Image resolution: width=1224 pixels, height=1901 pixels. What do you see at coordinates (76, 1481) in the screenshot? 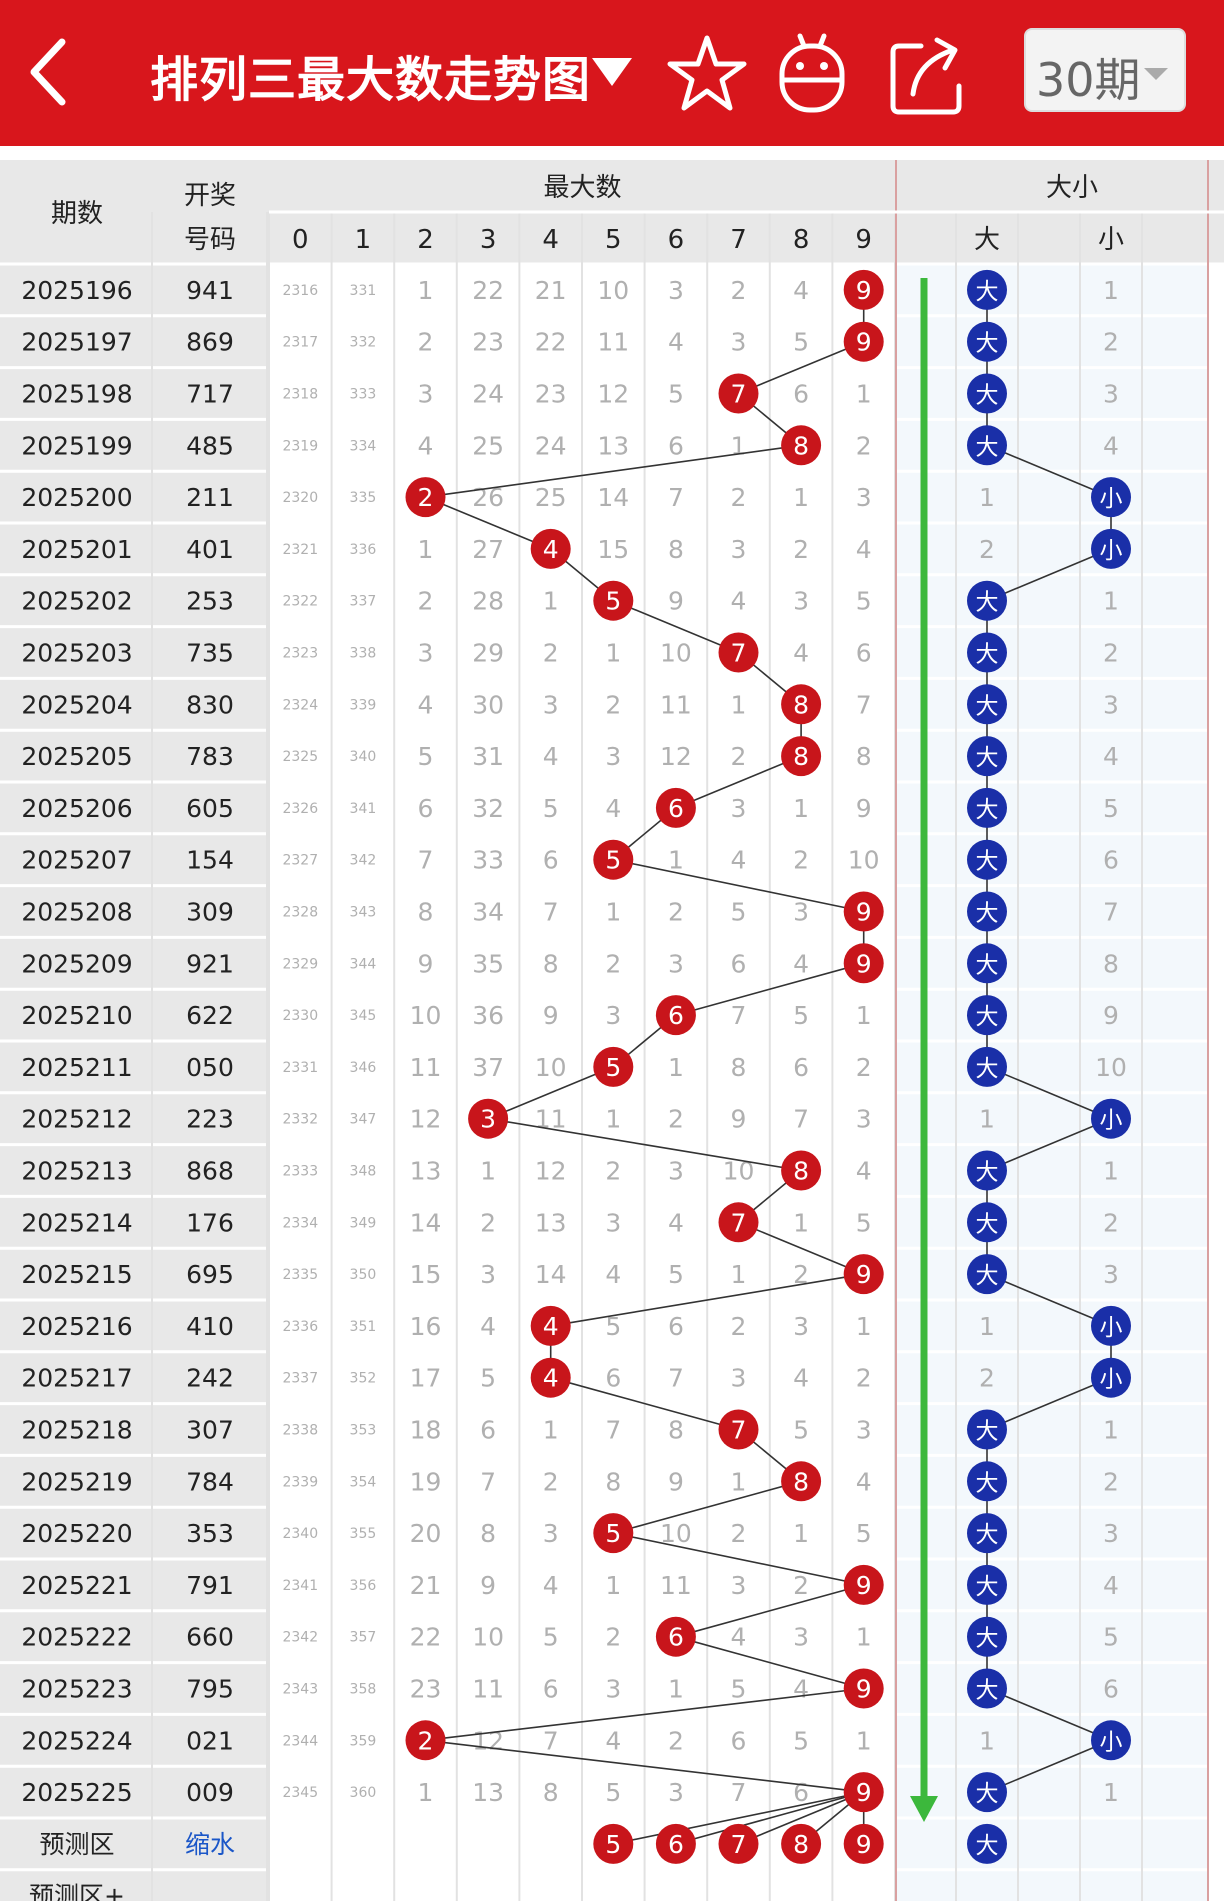
I see `issue-cell: 2025219` at bounding box center [76, 1481].